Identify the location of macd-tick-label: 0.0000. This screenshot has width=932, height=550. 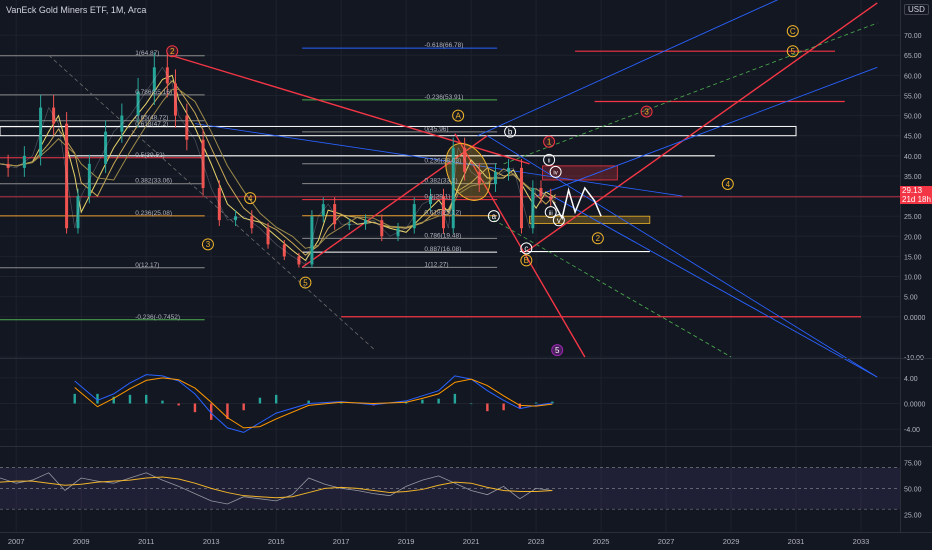
(915, 405).